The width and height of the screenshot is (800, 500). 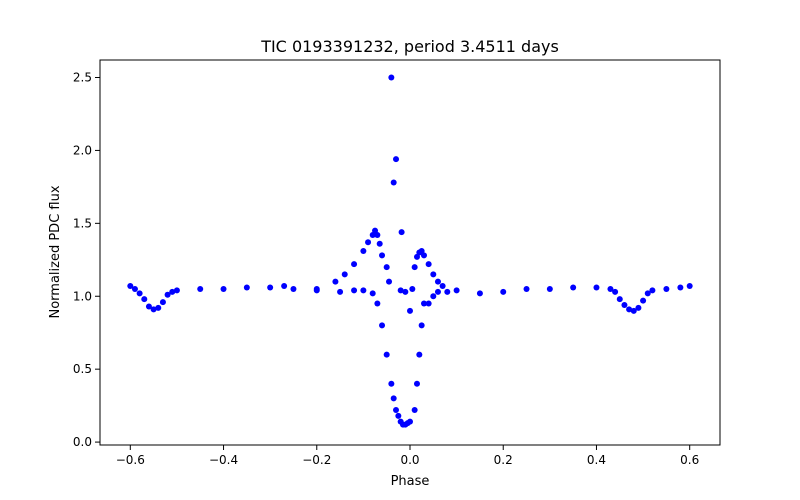 What do you see at coordinates (410, 481) in the screenshot?
I see `x-axis-label: Phase` at bounding box center [410, 481].